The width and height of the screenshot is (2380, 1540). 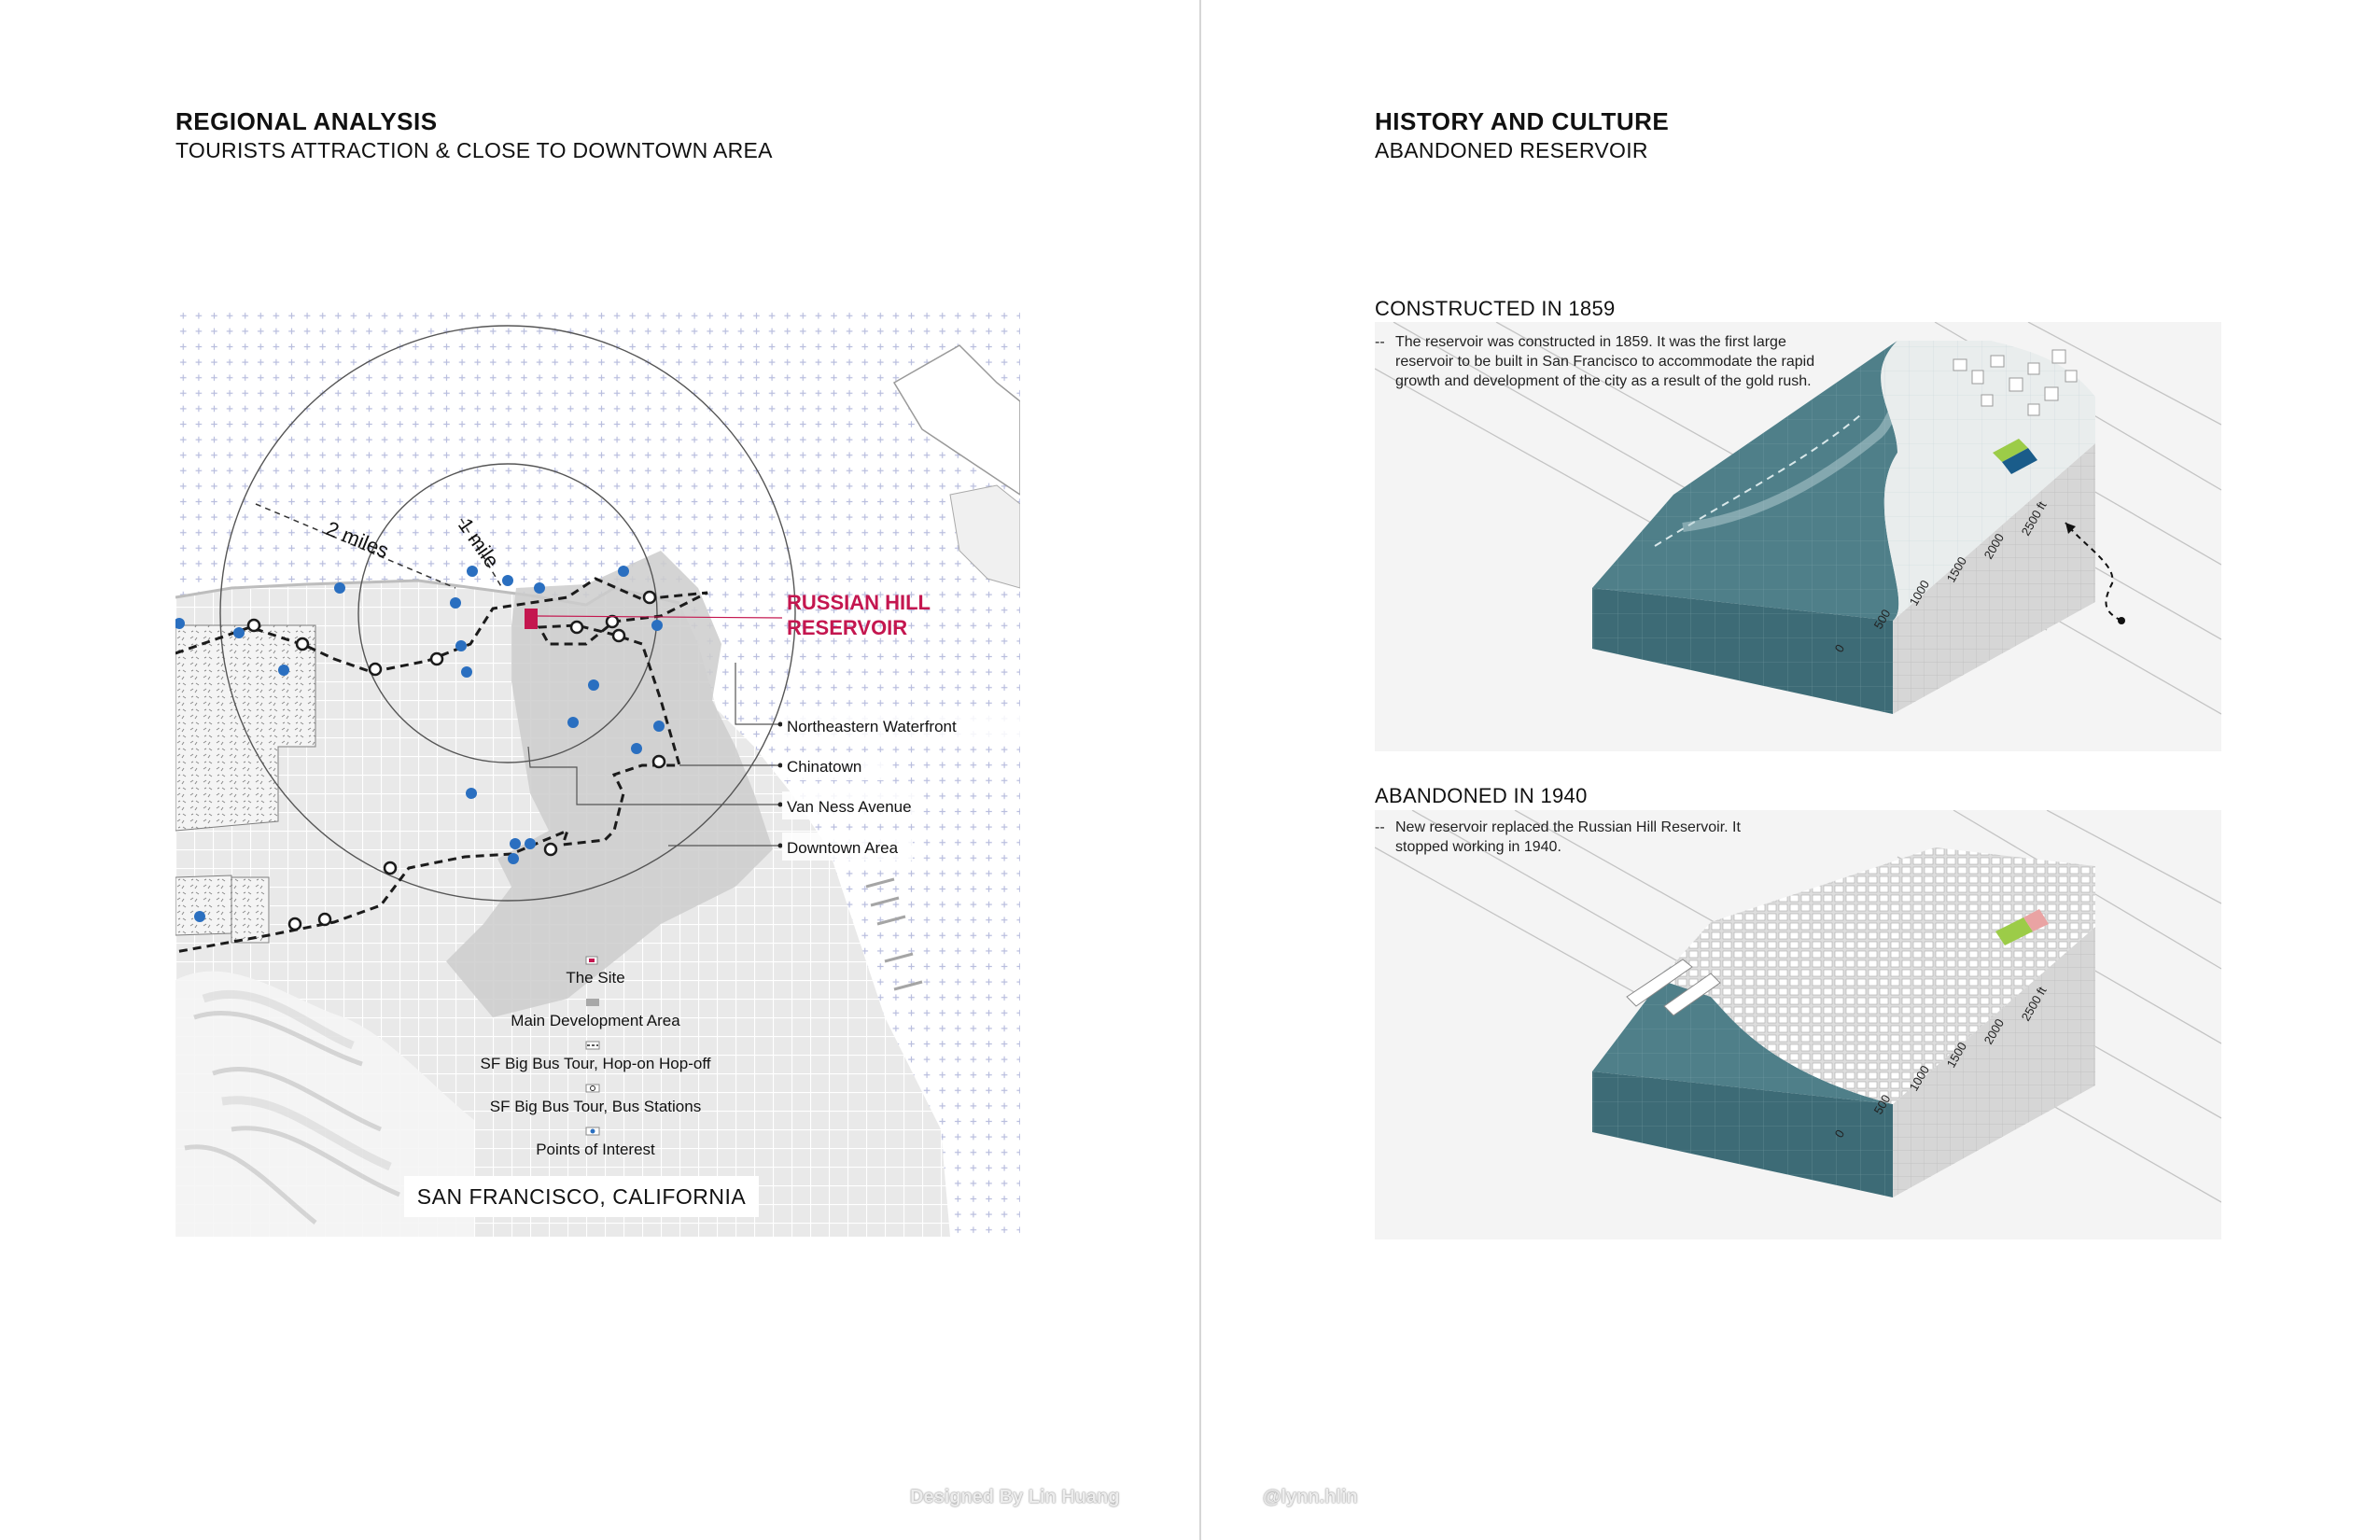 I want to click on reservoir-1859-blue, so click(x=2019, y=461).